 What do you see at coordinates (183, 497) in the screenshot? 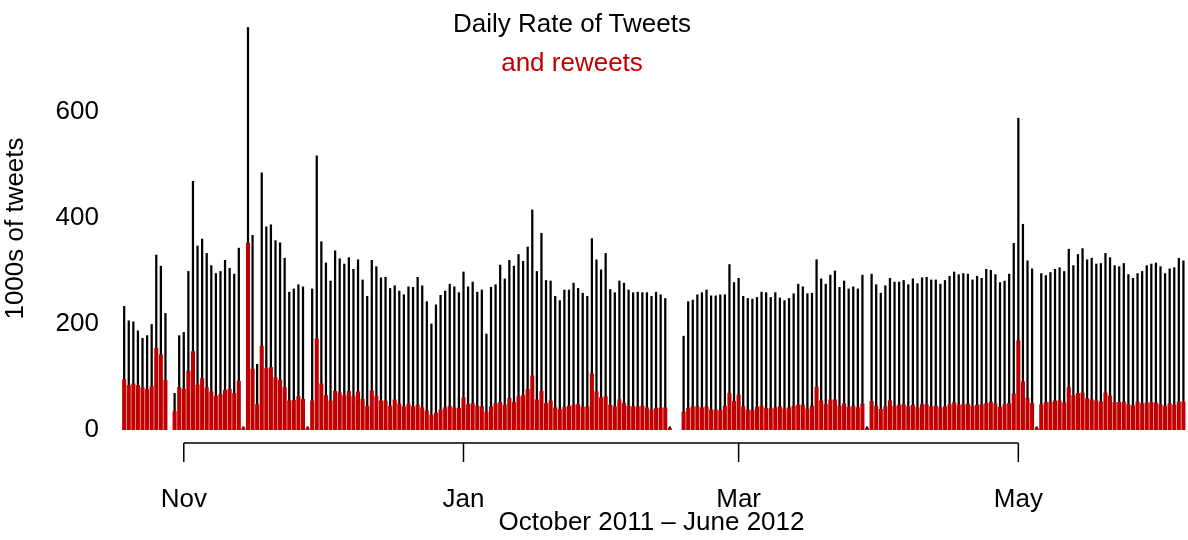
I see `x-tick-label: Nov` at bounding box center [183, 497].